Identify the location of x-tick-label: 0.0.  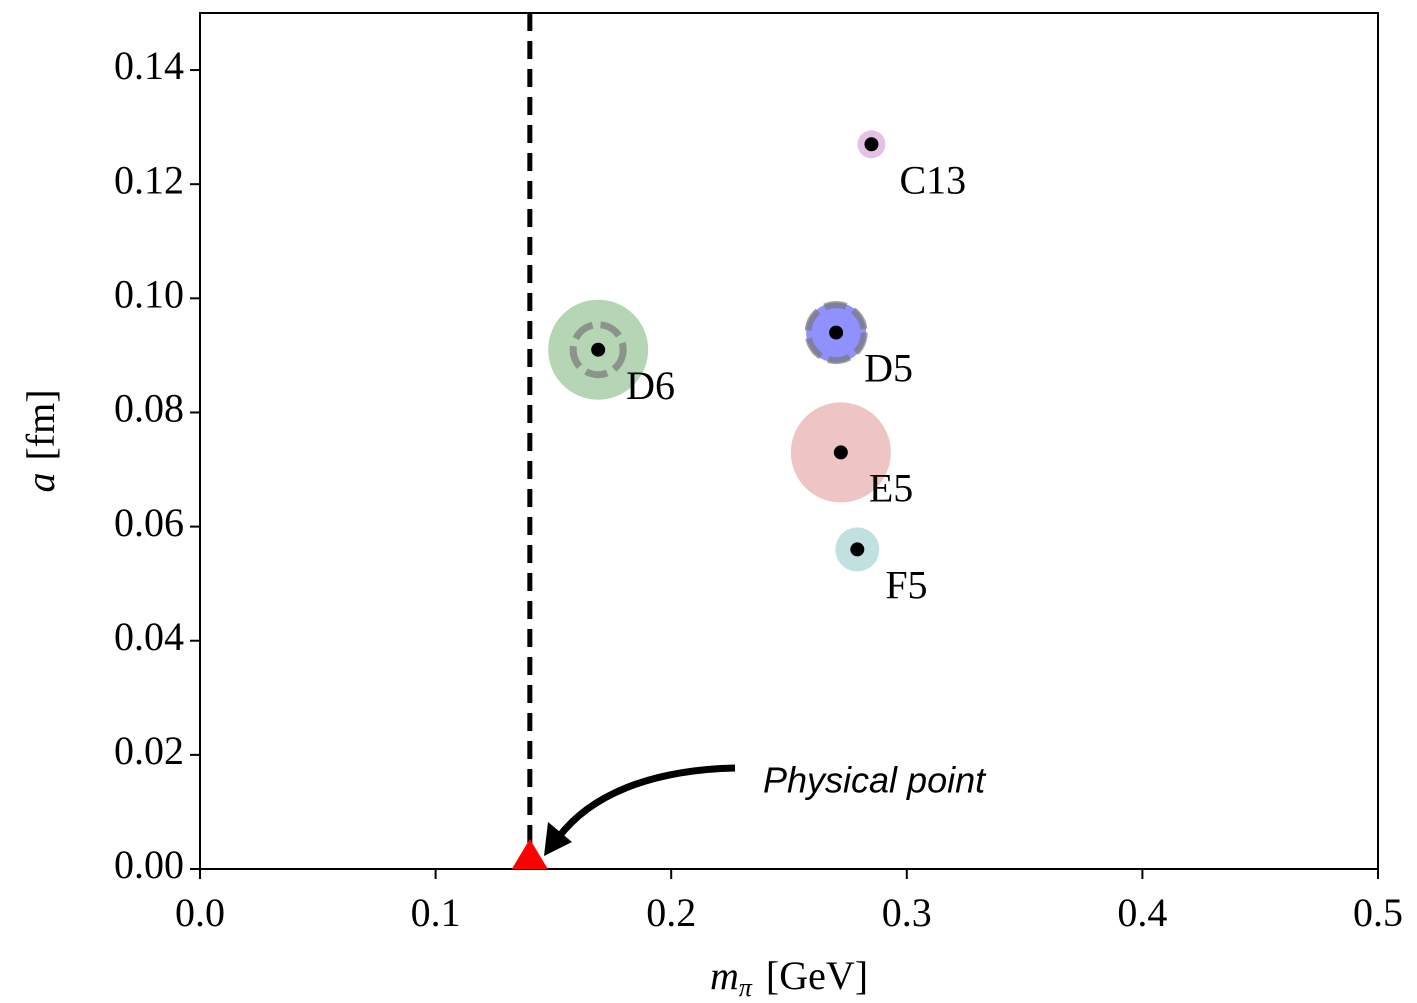
(200, 912).